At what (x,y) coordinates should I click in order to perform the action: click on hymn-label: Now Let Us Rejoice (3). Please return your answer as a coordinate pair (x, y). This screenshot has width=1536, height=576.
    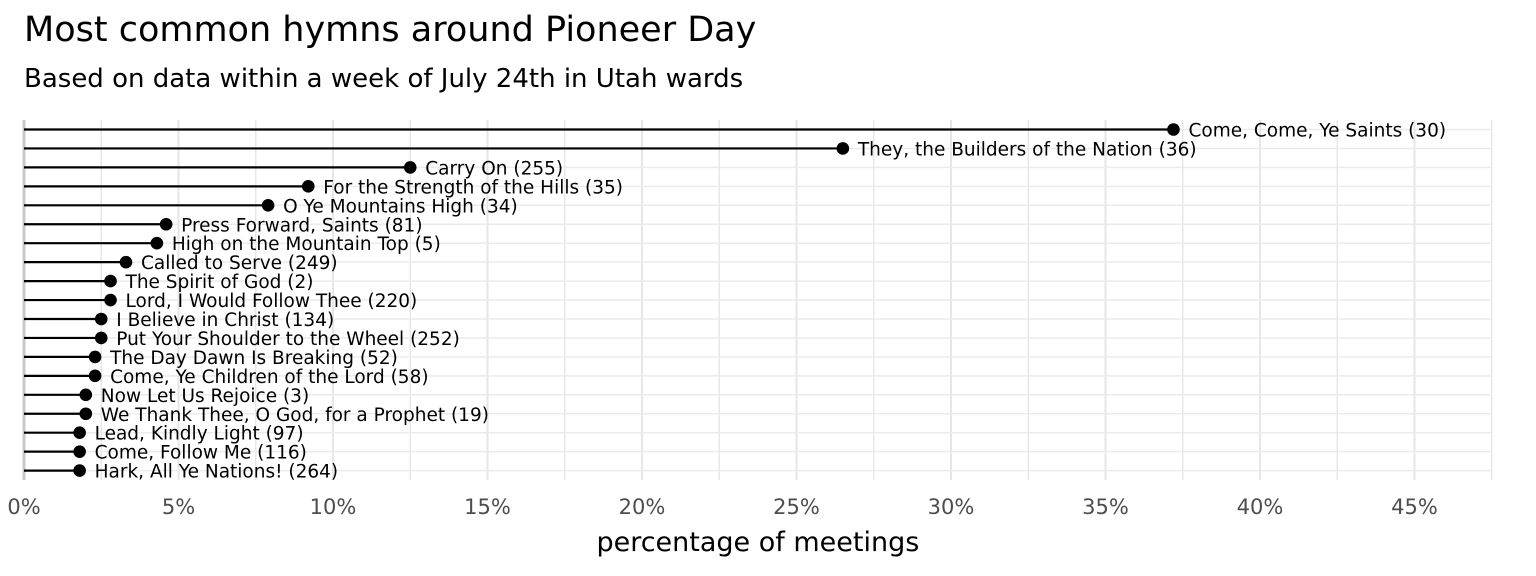
    Looking at the image, I should click on (205, 396).